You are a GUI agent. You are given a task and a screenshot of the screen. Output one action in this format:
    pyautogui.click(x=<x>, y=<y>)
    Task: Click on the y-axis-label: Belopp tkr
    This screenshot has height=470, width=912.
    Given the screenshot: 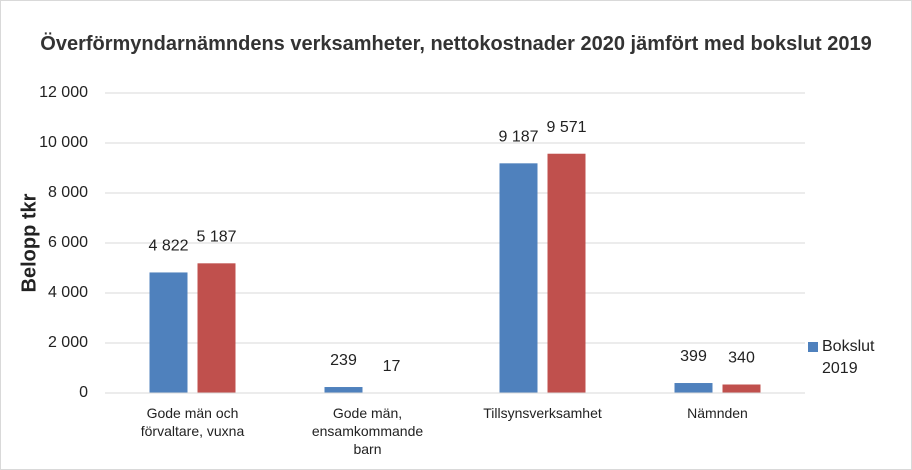 What is the action you would take?
    pyautogui.click(x=29, y=242)
    